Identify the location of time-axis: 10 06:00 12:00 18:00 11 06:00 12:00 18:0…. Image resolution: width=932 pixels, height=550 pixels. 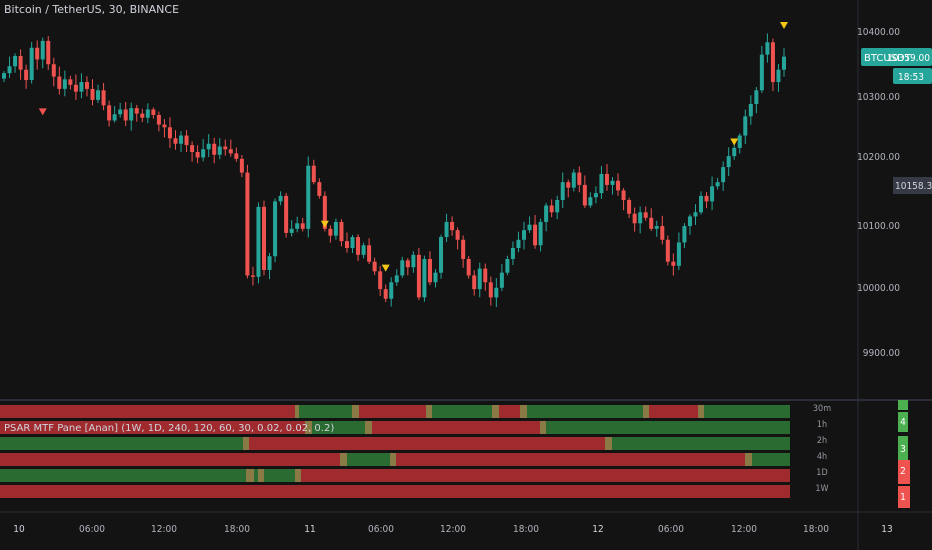
(452, 529).